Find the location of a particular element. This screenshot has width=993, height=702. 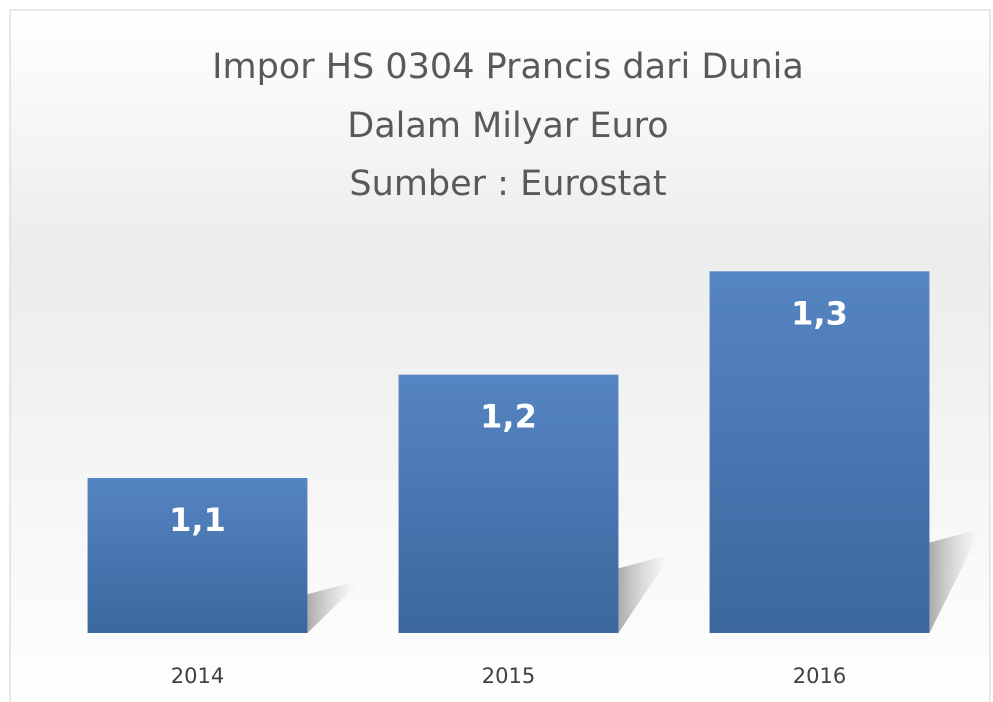

chart-source: Sumber : Eurostat is located at coordinates (507, 184).